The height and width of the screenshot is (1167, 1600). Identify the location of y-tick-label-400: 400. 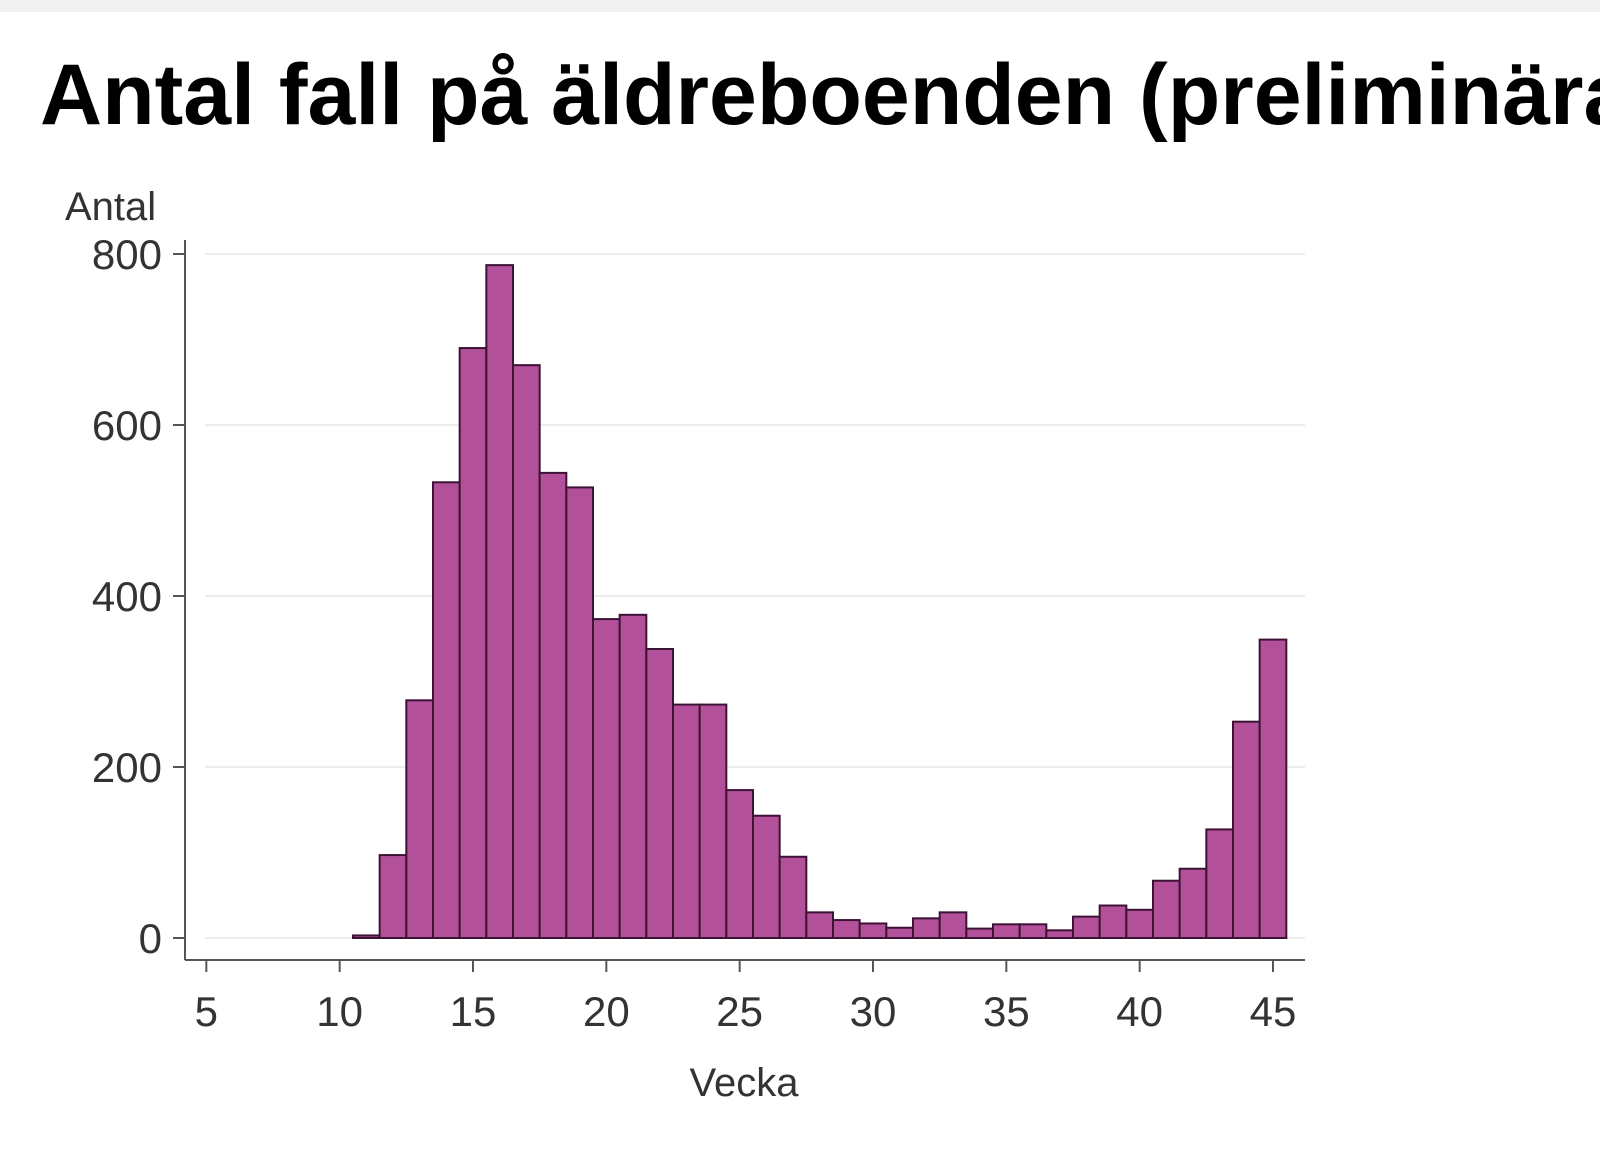
(127, 596).